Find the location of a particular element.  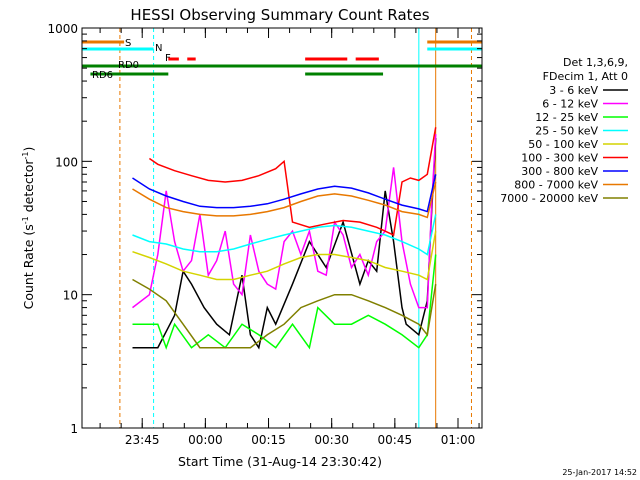

x-tick-label: 00:00 is located at coordinates (205, 440).